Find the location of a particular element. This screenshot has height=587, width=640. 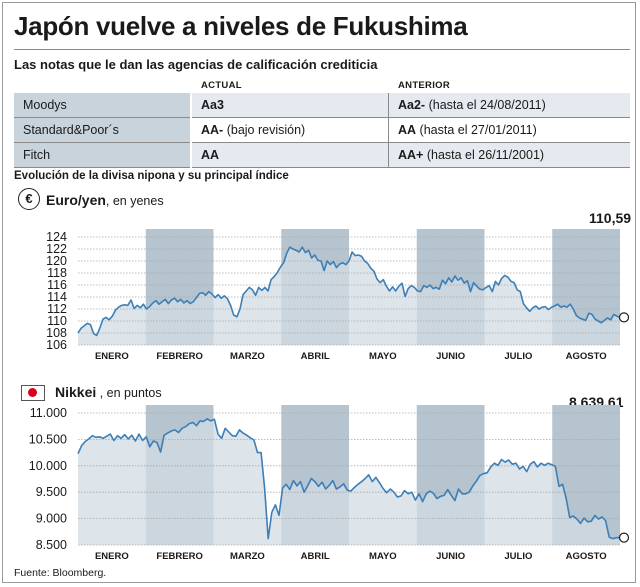

previous-note: (hasta el 27/01/2011) is located at coordinates (478, 130).